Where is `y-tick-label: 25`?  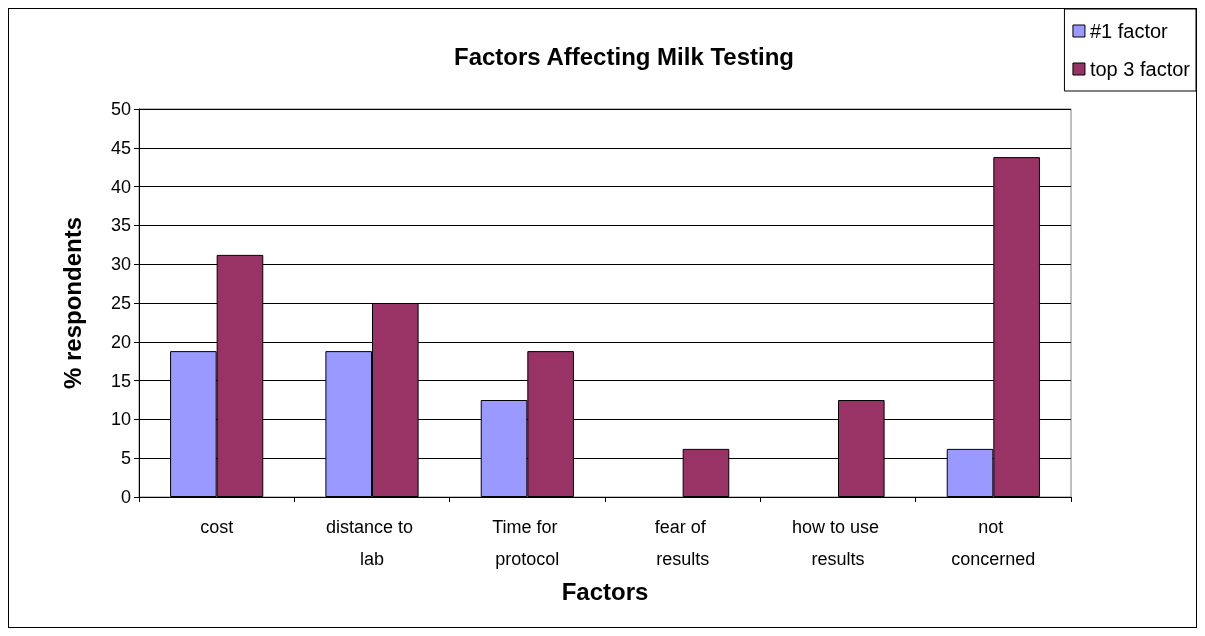
y-tick-label: 25 is located at coordinates (120, 303).